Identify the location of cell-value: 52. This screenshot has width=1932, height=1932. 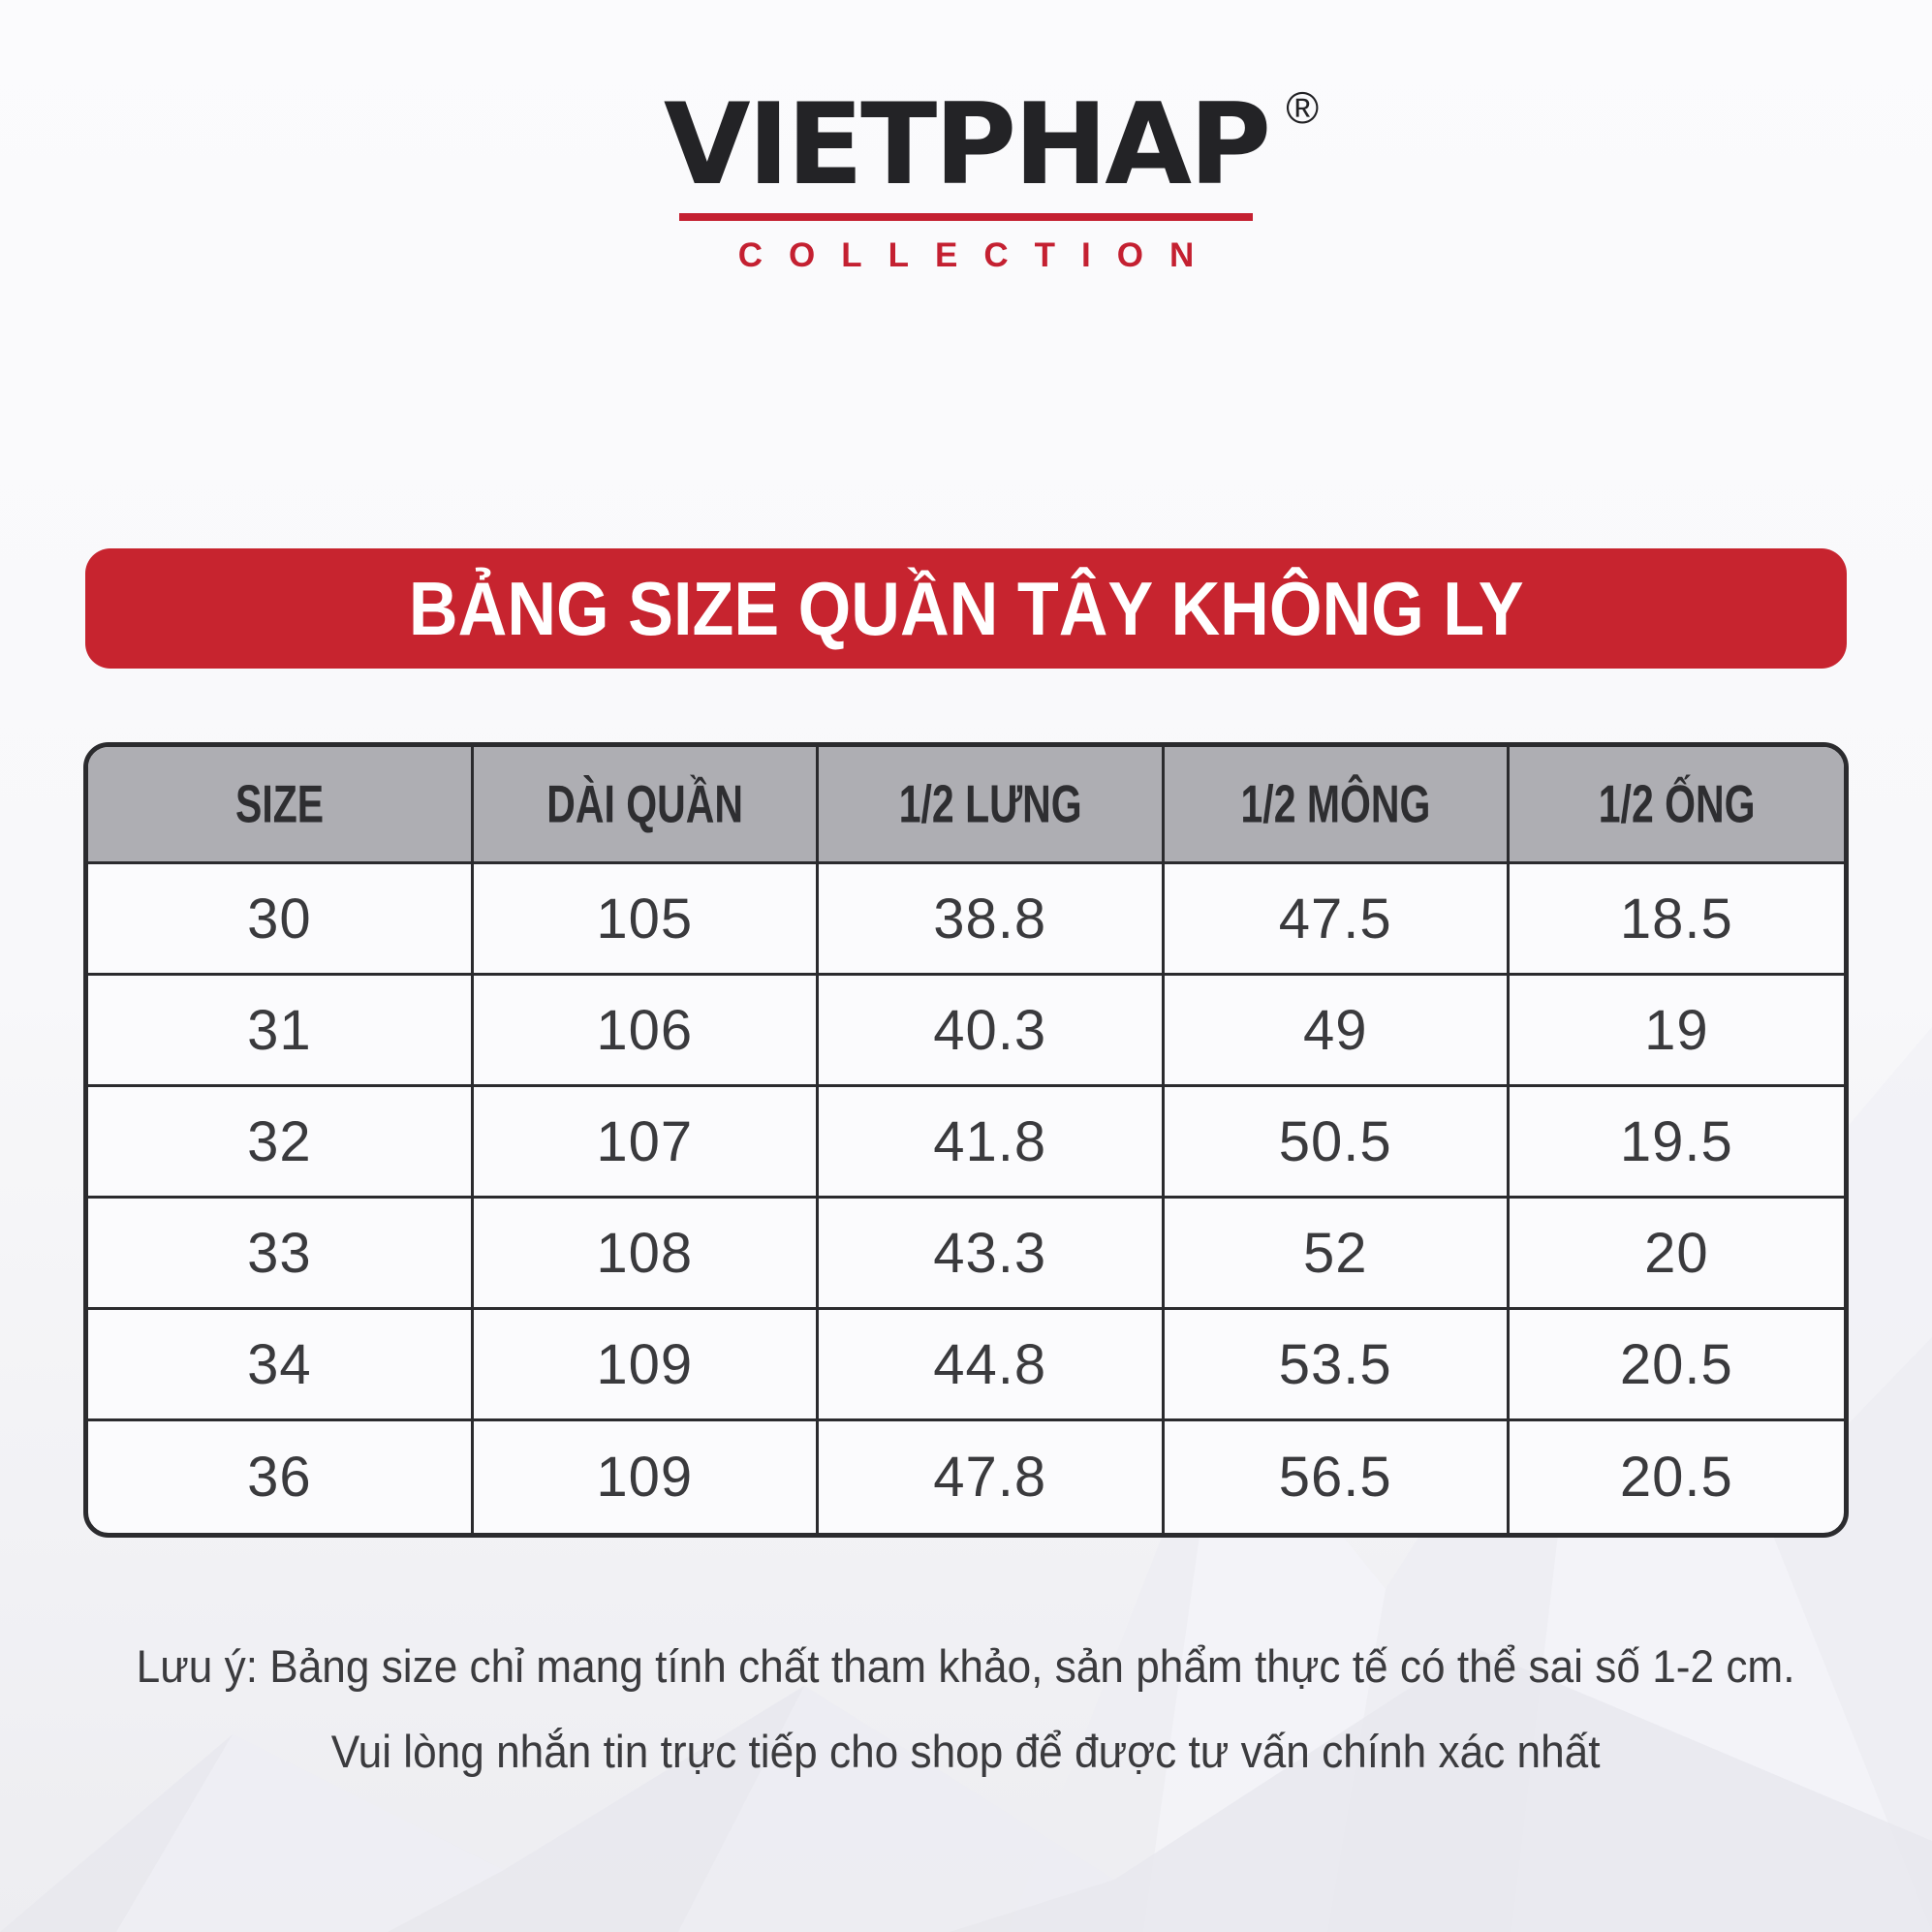
(1335, 1253).